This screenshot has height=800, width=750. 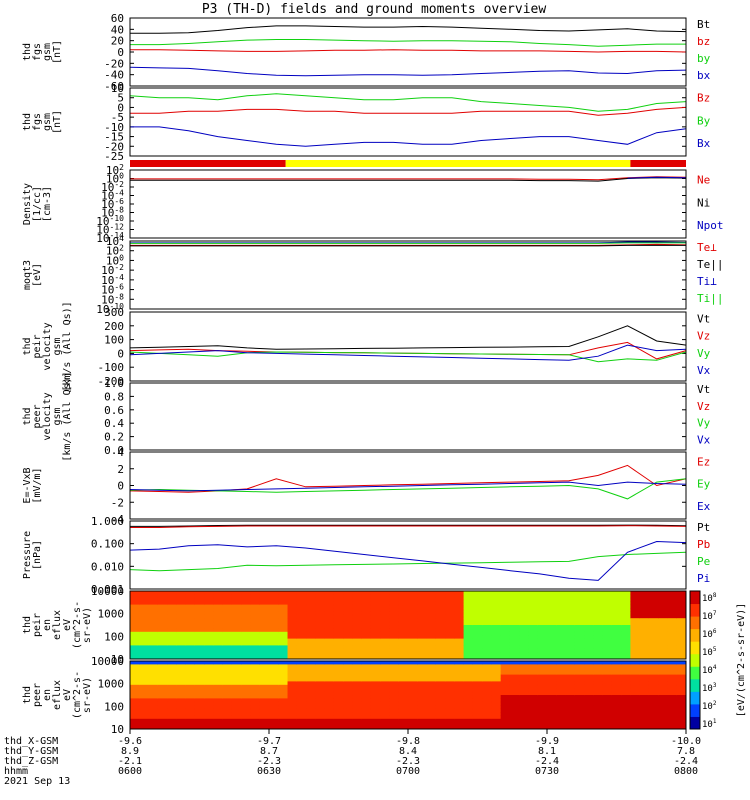 I want to click on tick-label: -15, so click(x=114, y=137).